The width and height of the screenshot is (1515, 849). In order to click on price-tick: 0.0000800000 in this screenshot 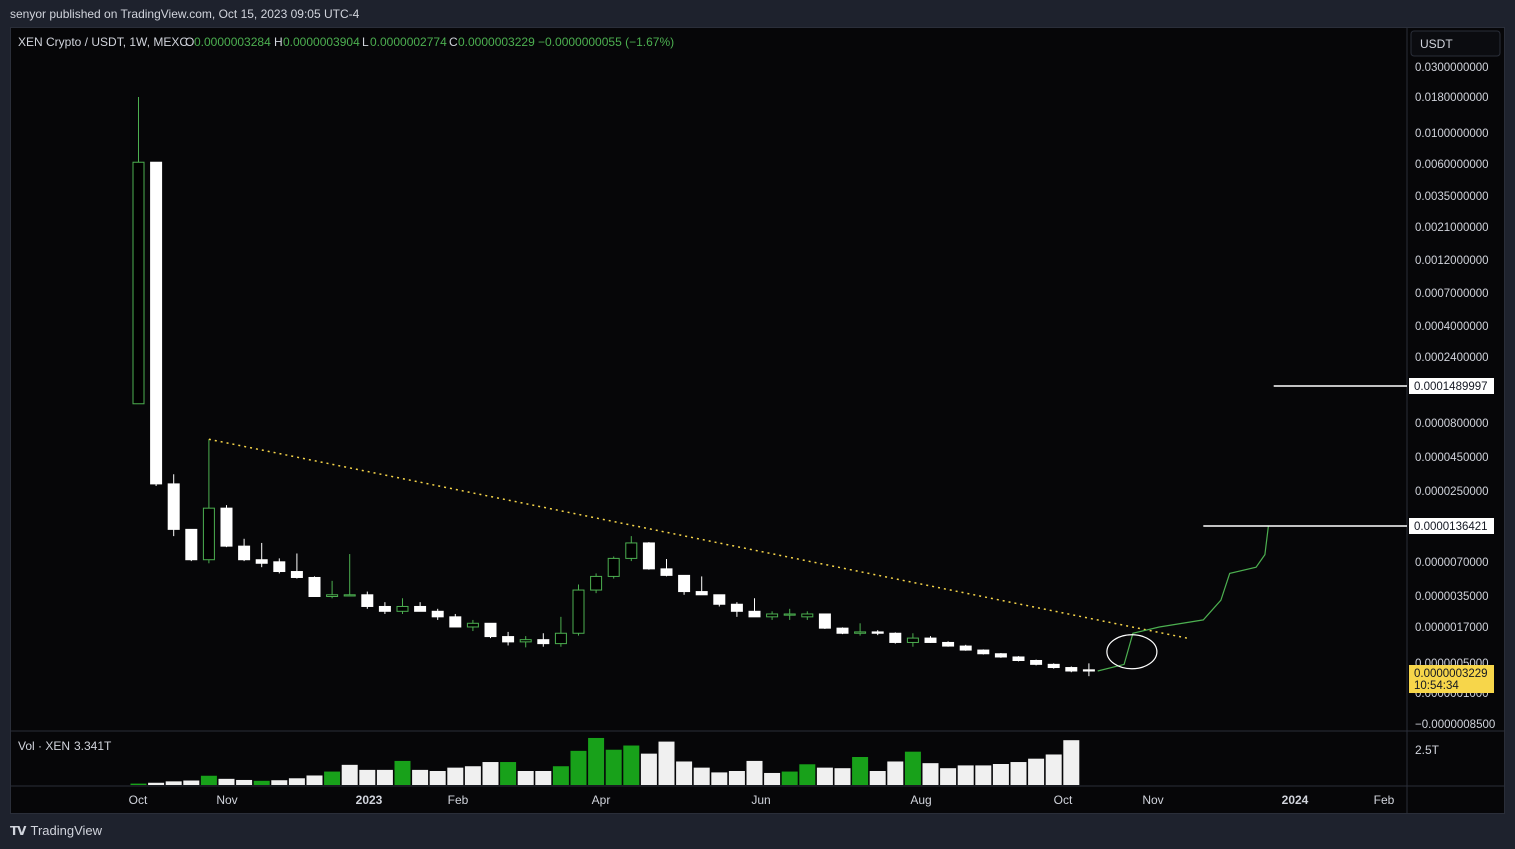, I will do `click(1452, 424)`.